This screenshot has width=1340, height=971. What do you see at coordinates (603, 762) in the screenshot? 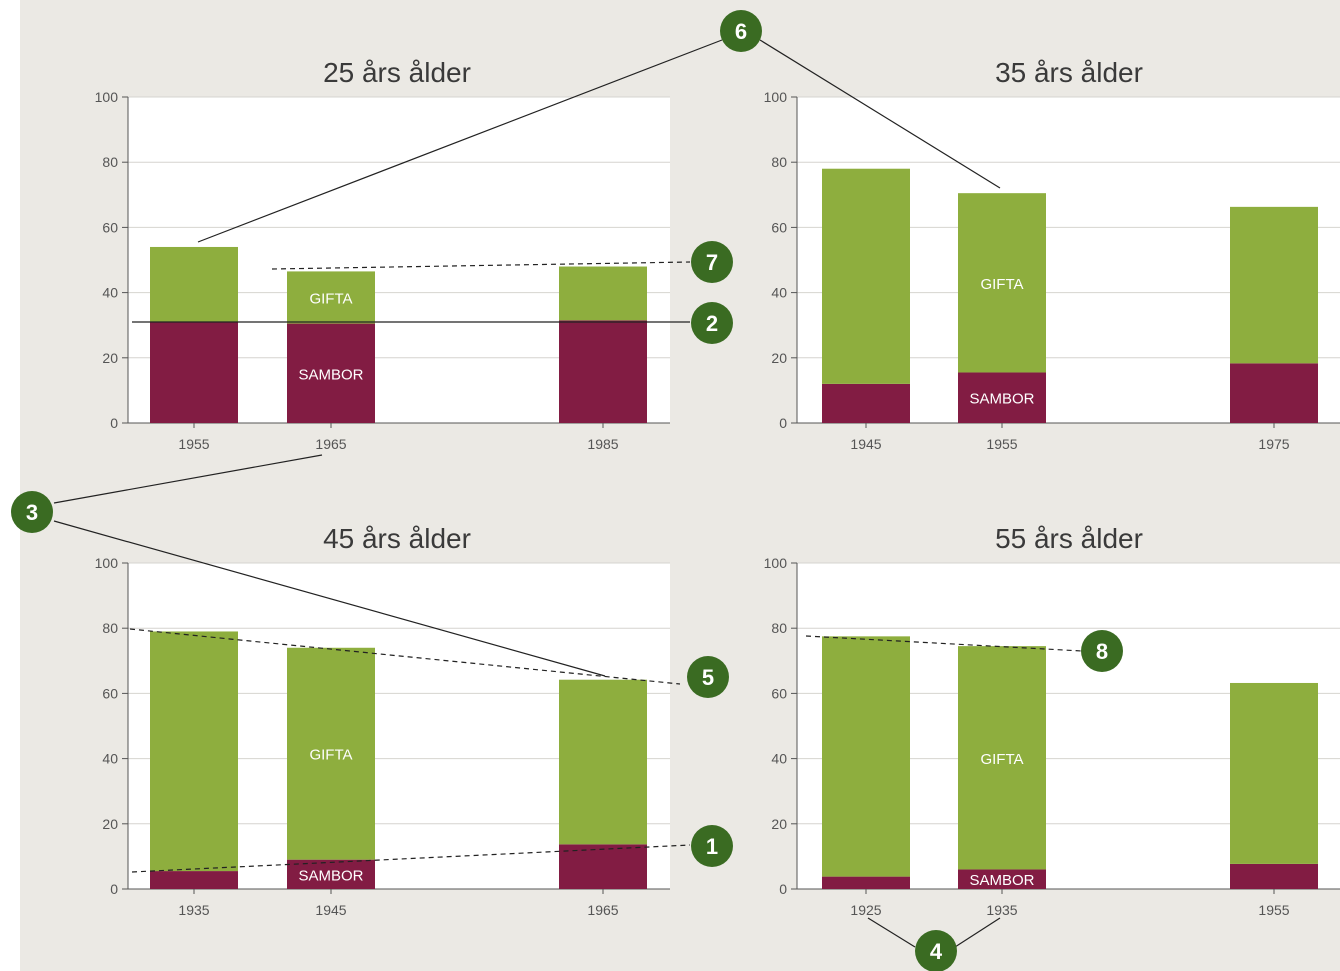
I see `bar-gifta-1965` at bounding box center [603, 762].